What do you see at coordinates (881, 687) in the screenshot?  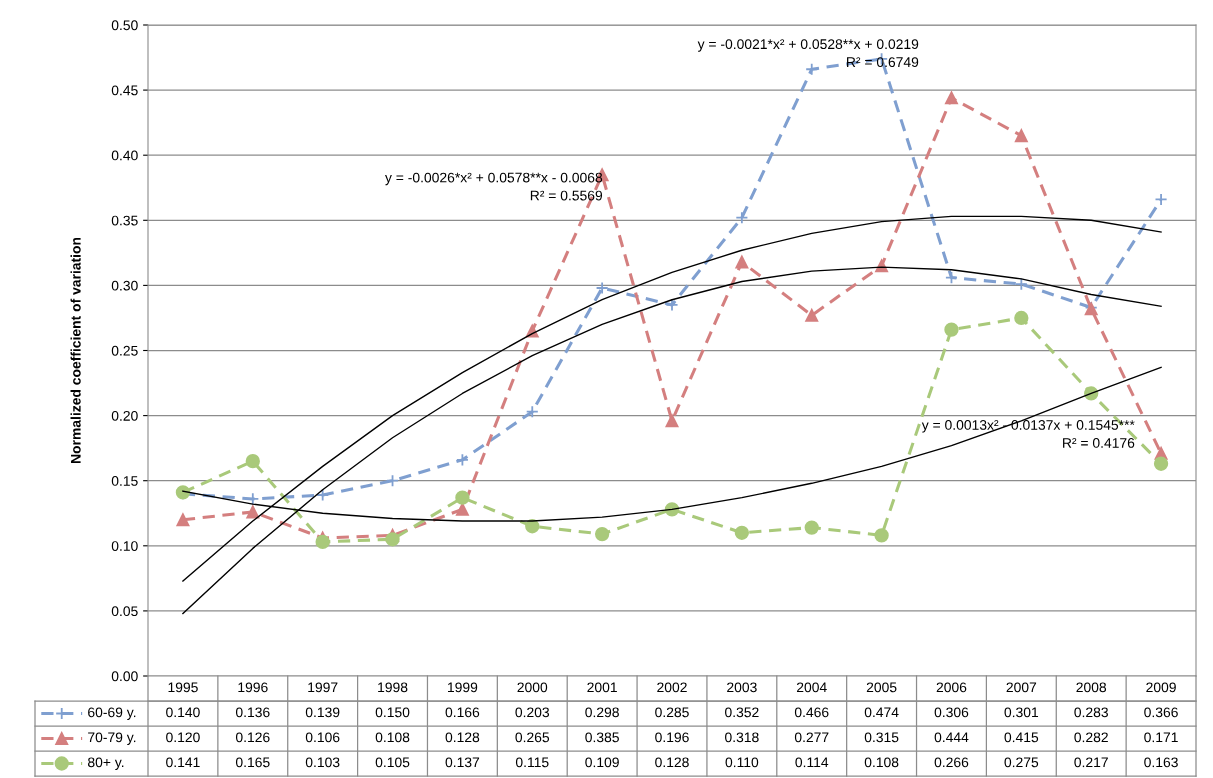 I see `x-tick-label: 2005` at bounding box center [881, 687].